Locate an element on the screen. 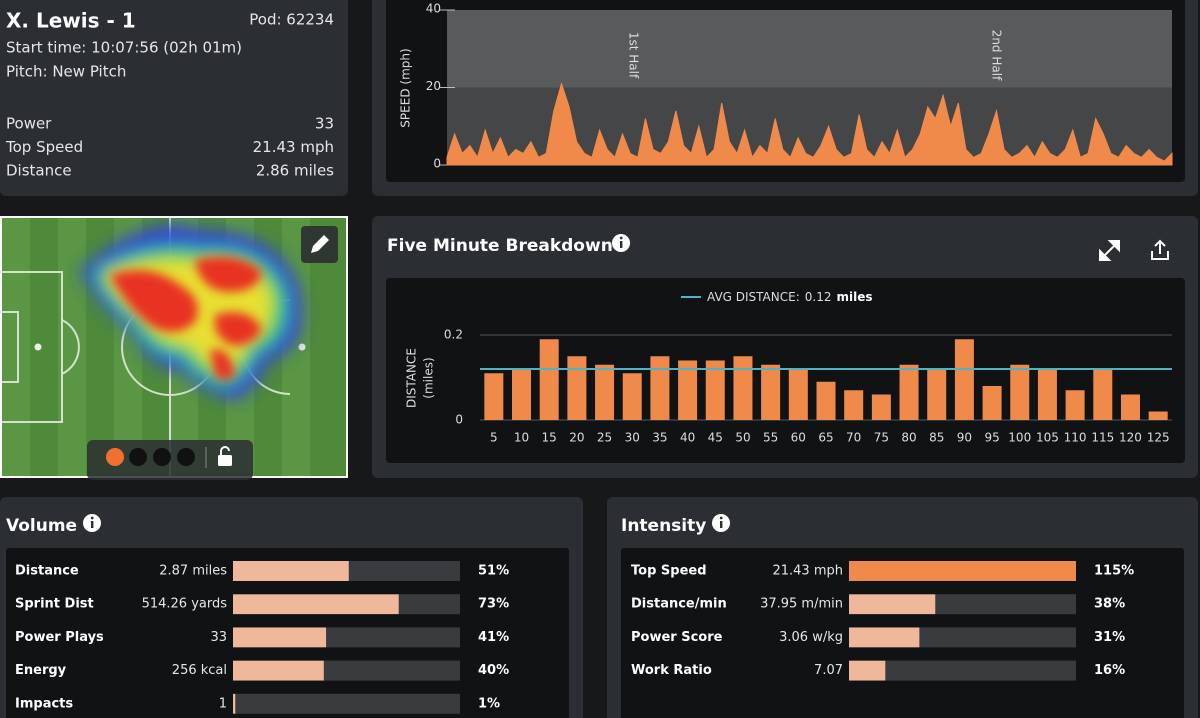 This screenshot has width=1200, height=718. x-tick-label: 65 is located at coordinates (825, 438).